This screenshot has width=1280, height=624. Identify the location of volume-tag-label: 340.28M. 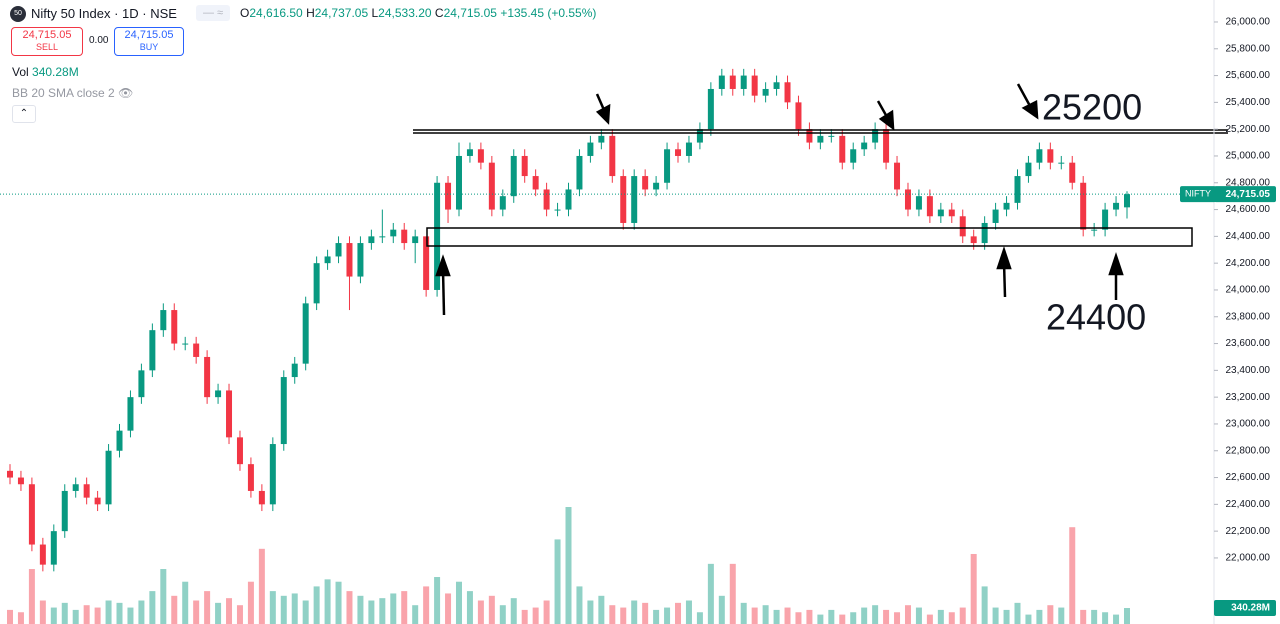
(1250, 608).